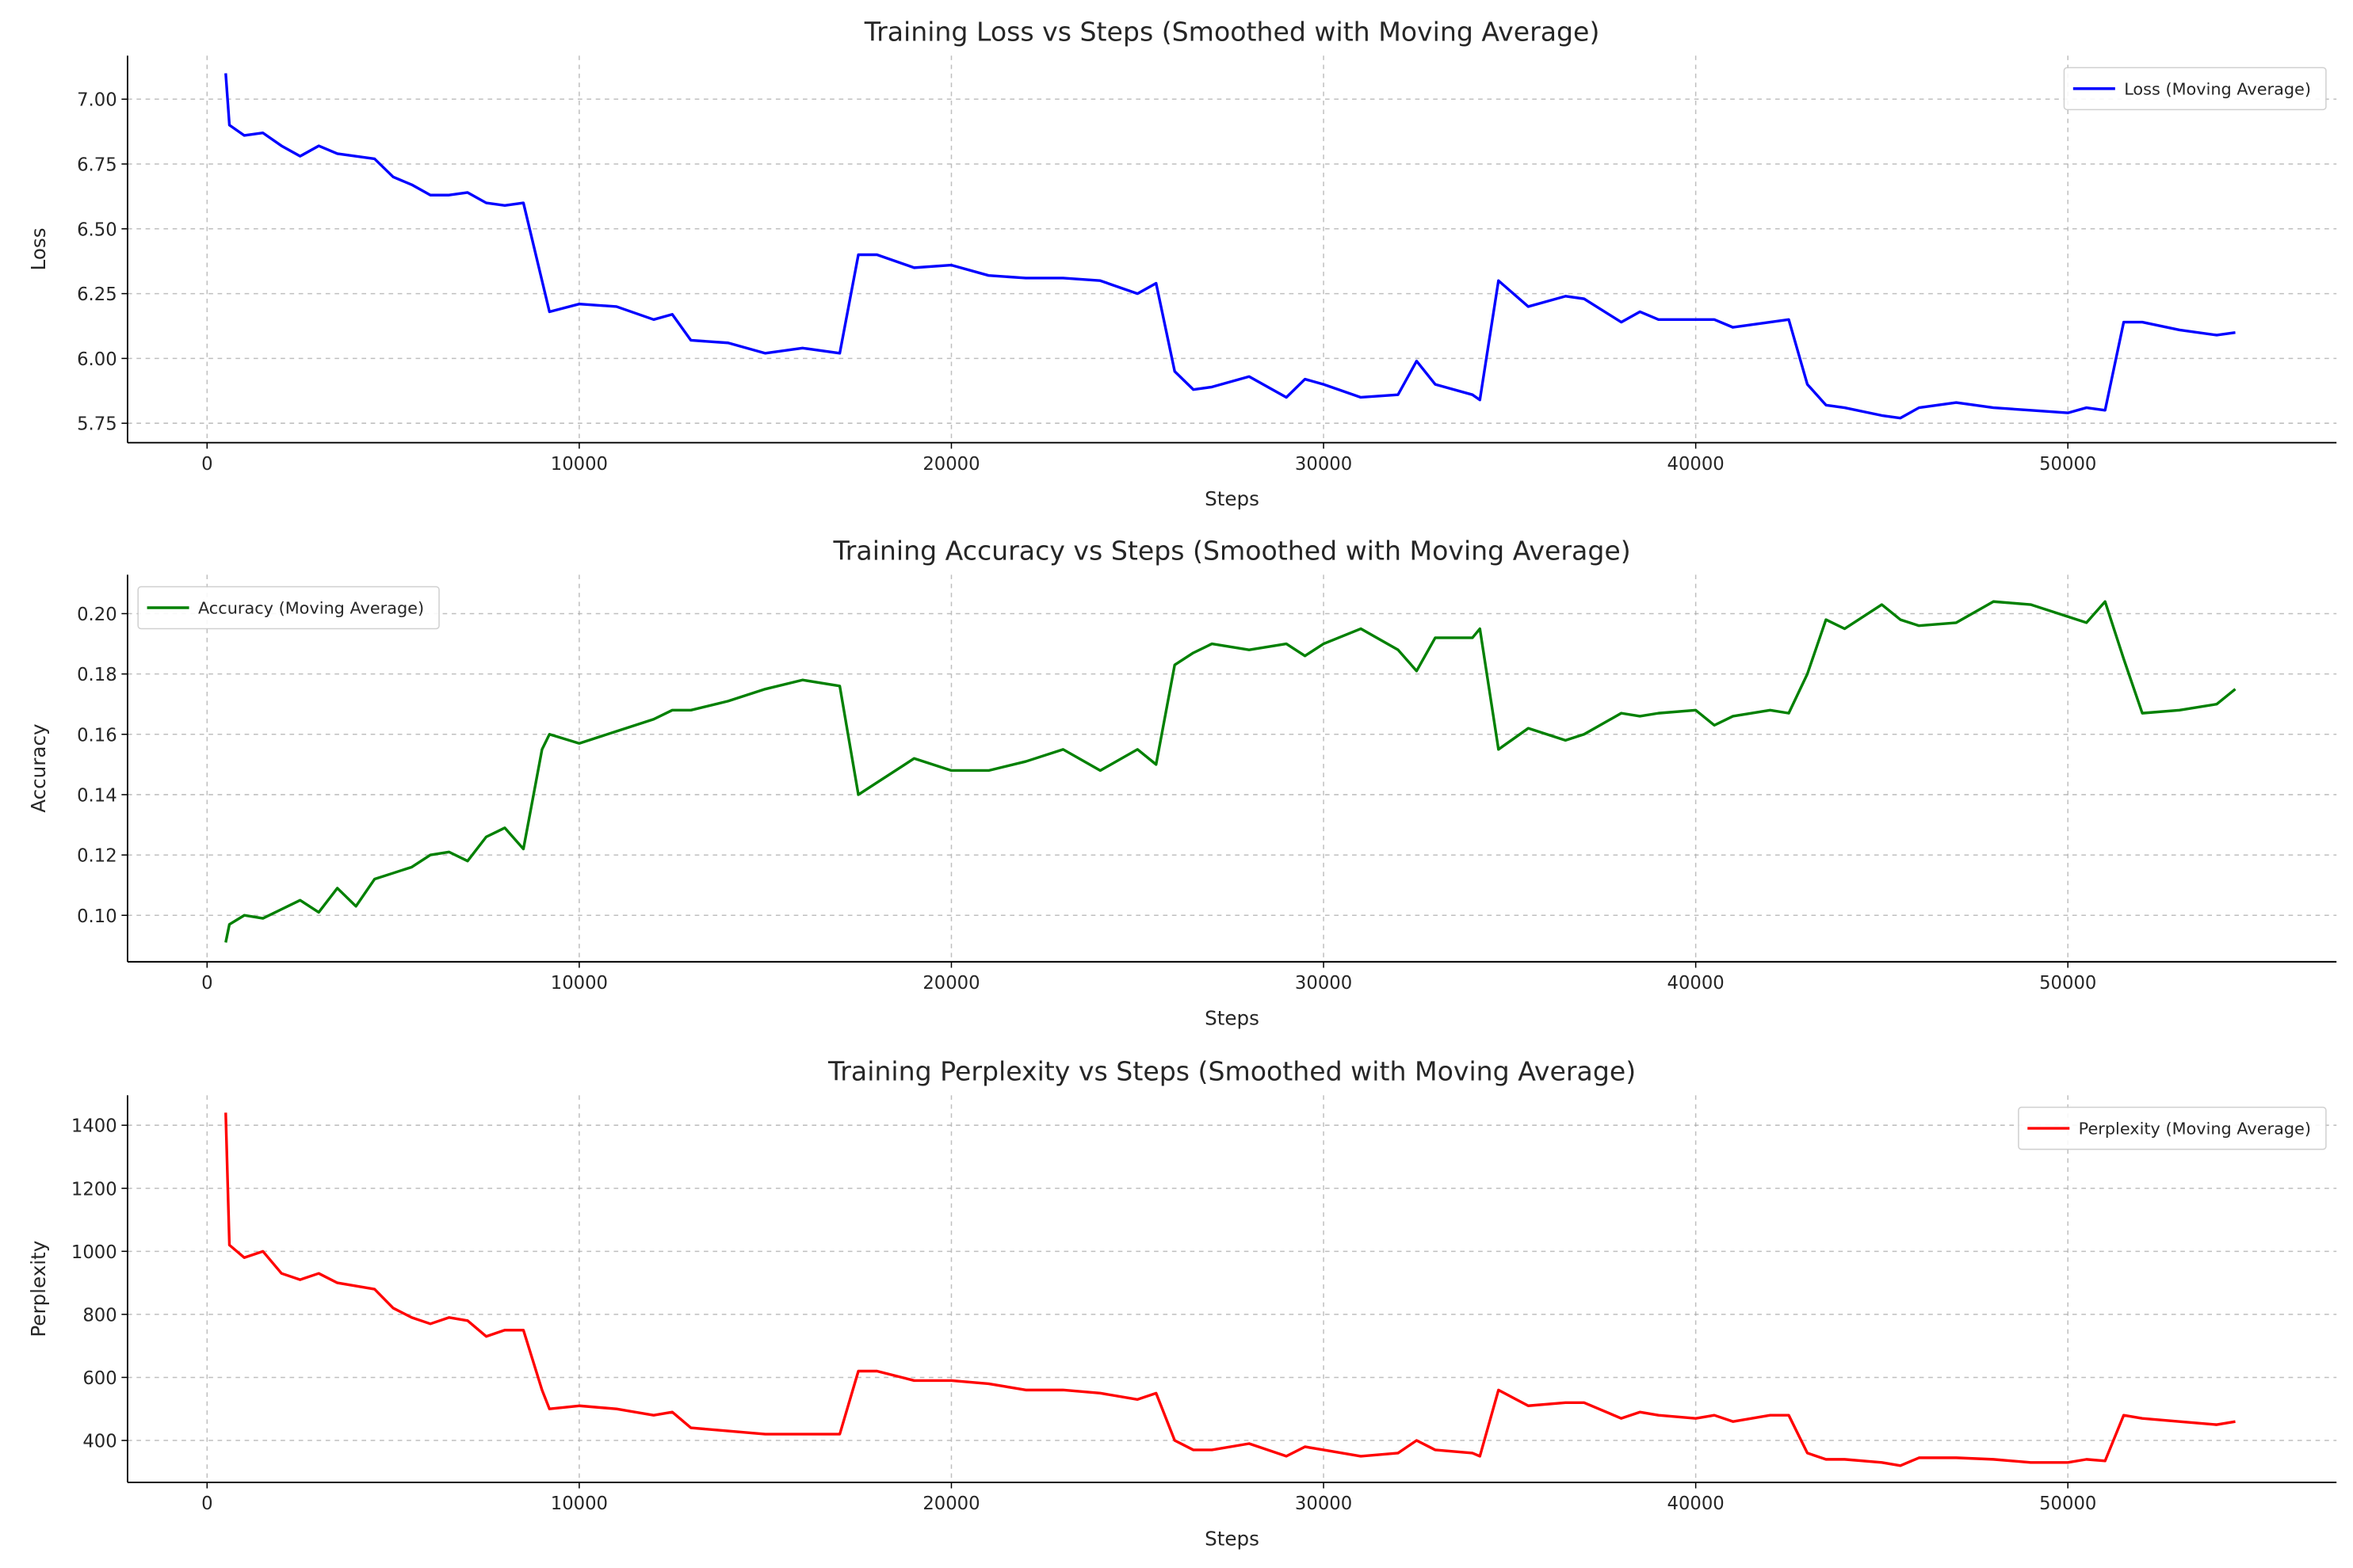 This screenshot has height=1568, width=2353. What do you see at coordinates (39, 1289) in the screenshot?
I see `y-axis-label: Perplexity` at bounding box center [39, 1289].